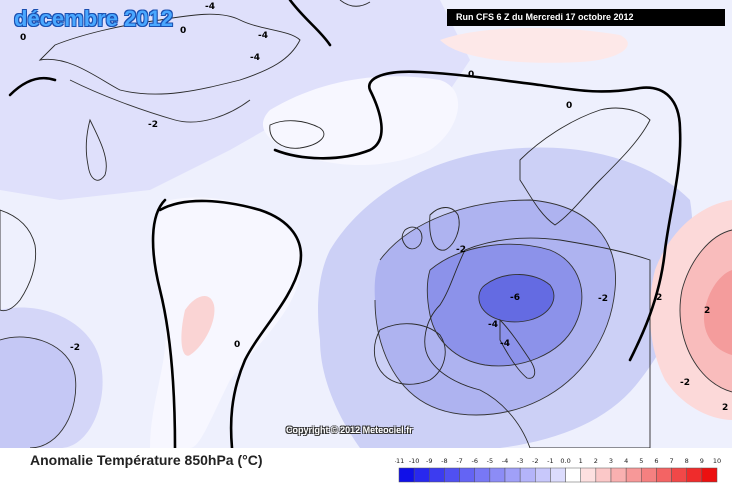  Describe the element at coordinates (581, 461) in the screenshot. I see `scale-tick-label: 1` at that location.